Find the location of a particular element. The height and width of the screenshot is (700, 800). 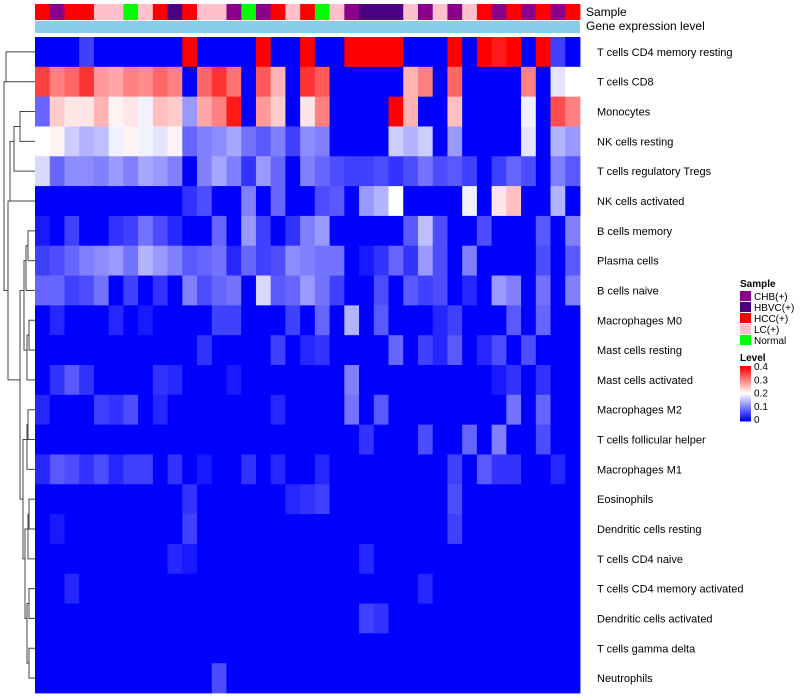

level-legend-tick: 0 is located at coordinates (757, 420).